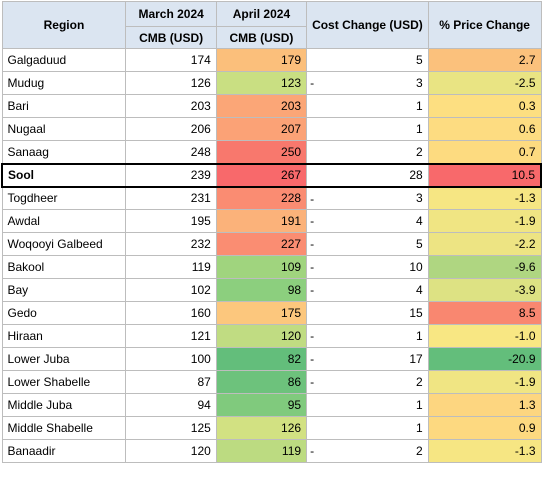 The height and width of the screenshot is (492, 542). What do you see at coordinates (367, 313) in the screenshot?
I see `cost-change-cell: 15` at bounding box center [367, 313].